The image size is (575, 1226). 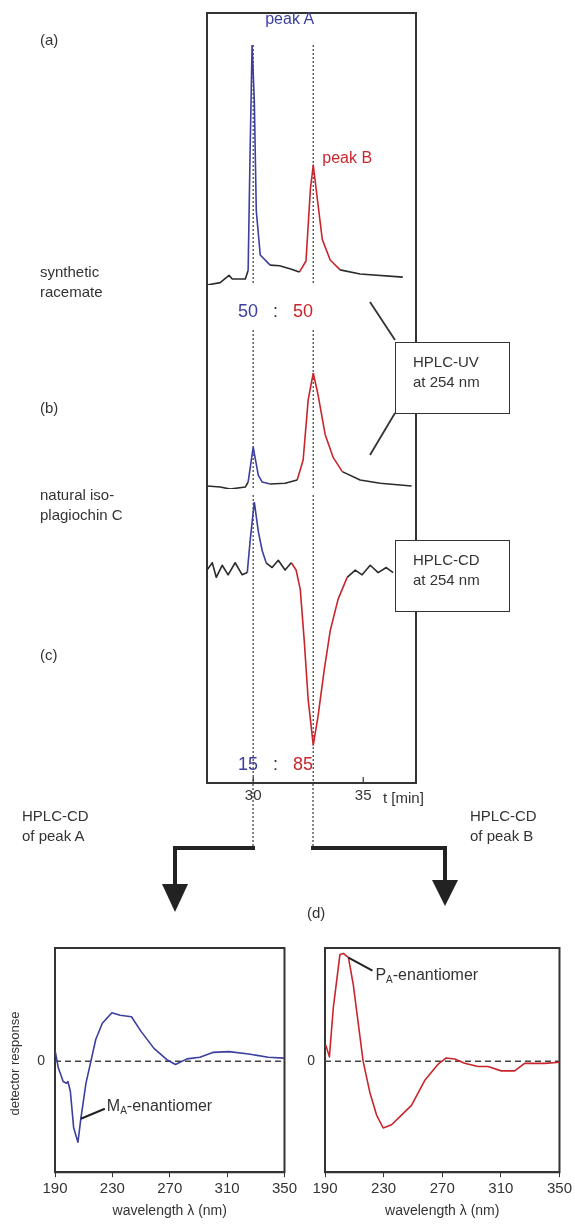 I want to click on x-axis-title: t [min], so click(x=403, y=797).